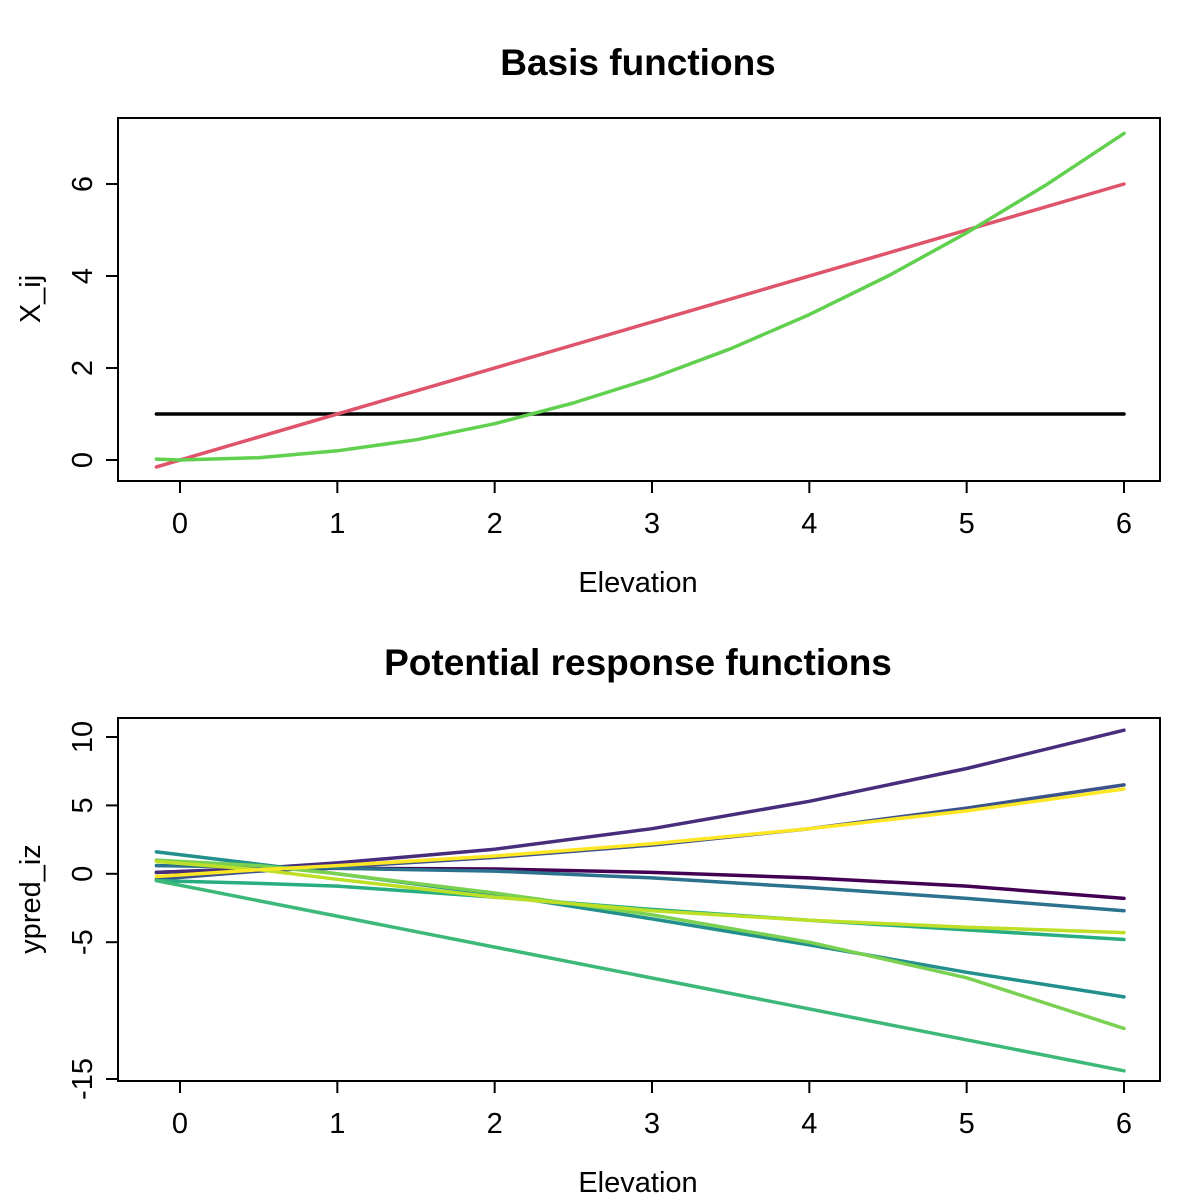 This screenshot has height=1200, width=1200. Describe the element at coordinates (83, 1079) in the screenshot. I see `y-tick-label: -15` at that location.